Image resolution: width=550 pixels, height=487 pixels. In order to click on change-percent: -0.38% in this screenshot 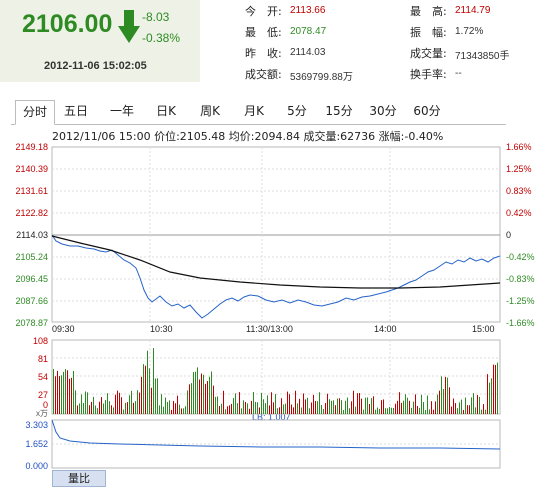, I will do `click(161, 38)`.